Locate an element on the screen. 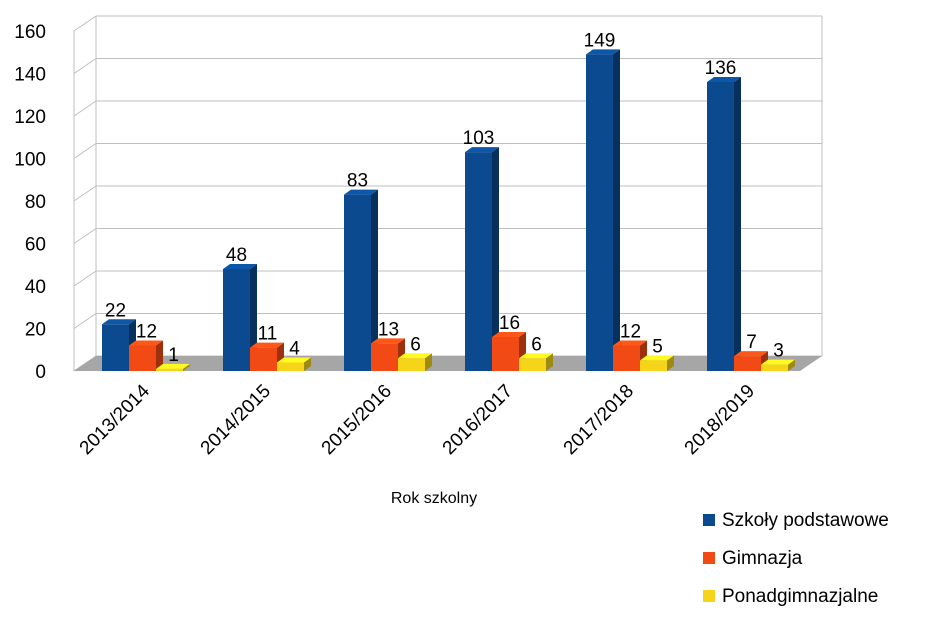 Image resolution: width=928 pixels, height=617 pixels. data-label: 83 is located at coordinates (357, 181).